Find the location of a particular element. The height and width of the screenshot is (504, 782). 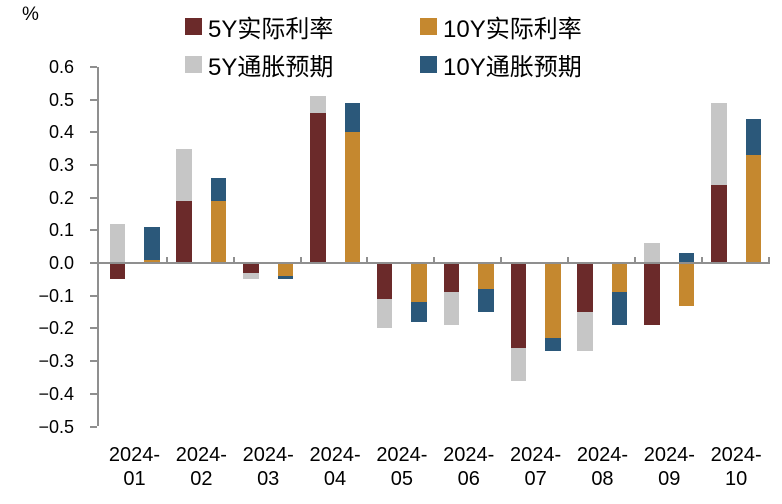

x-axis-label: 2024- 02 is located at coordinates (201, 467).